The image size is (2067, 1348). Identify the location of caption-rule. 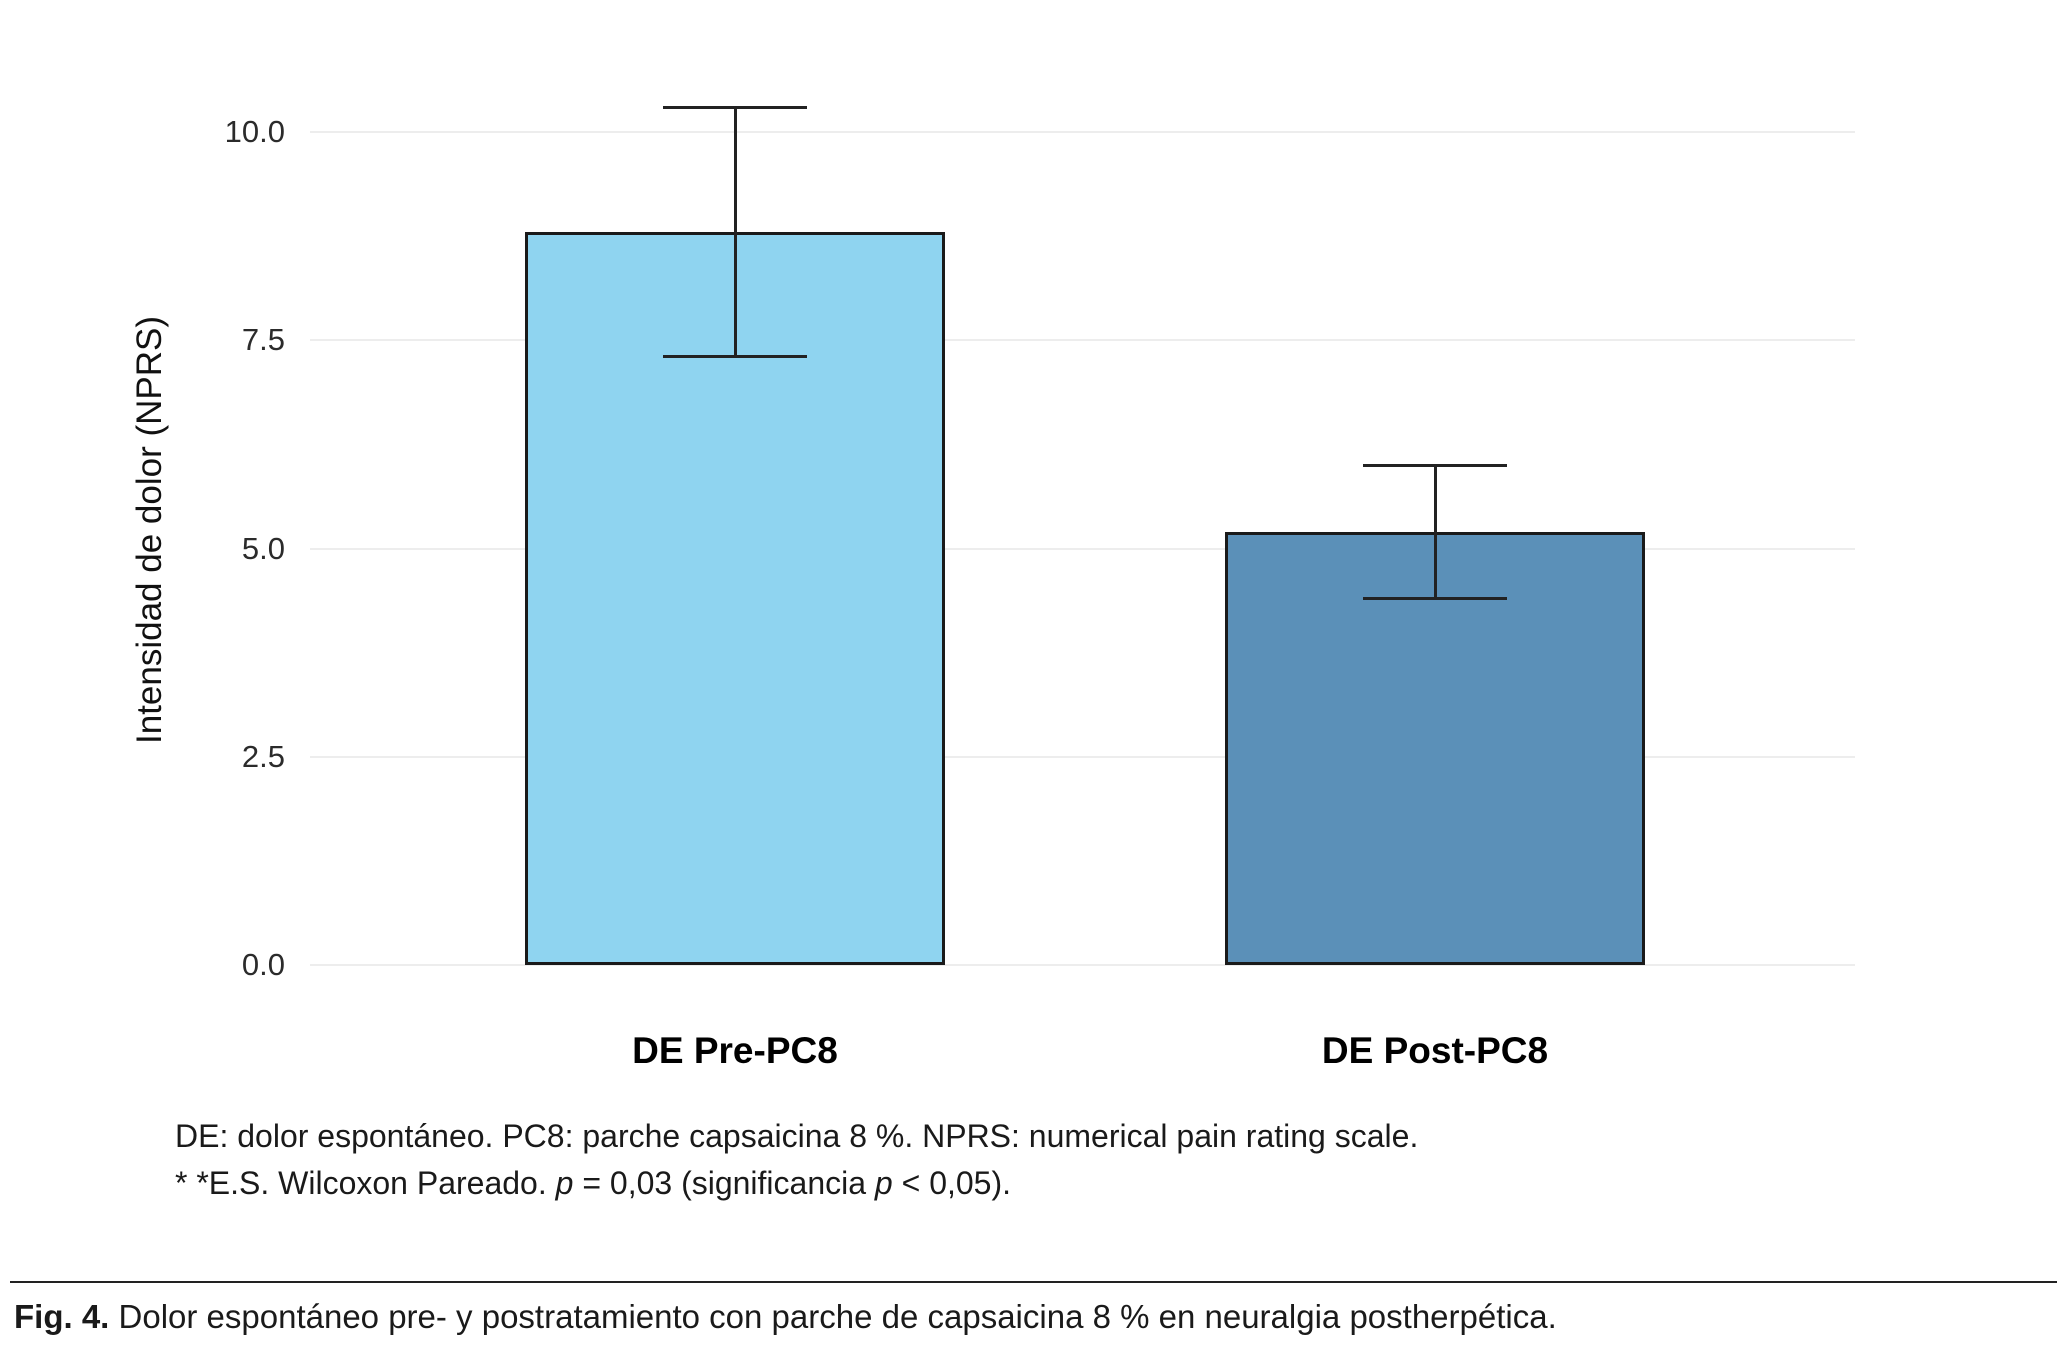
(1033, 1282).